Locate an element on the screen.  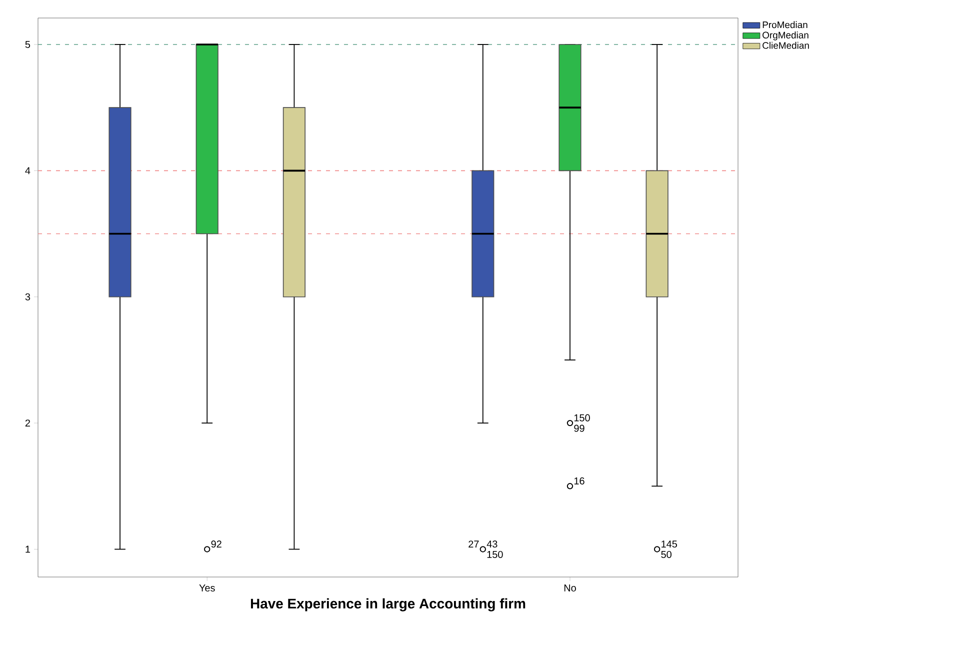
annotation: 145 is located at coordinates (669, 544).